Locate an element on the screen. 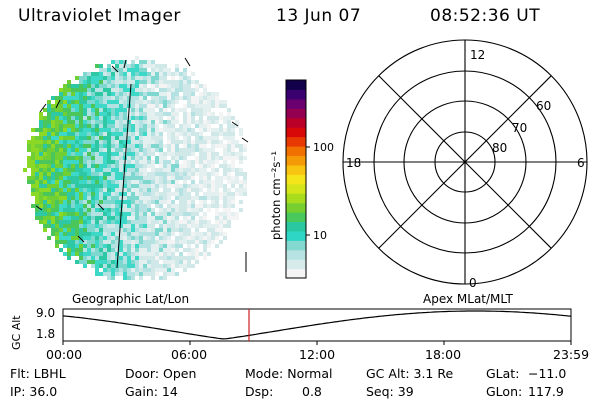  time-label: 08:52:36 UT is located at coordinates (485, 16).